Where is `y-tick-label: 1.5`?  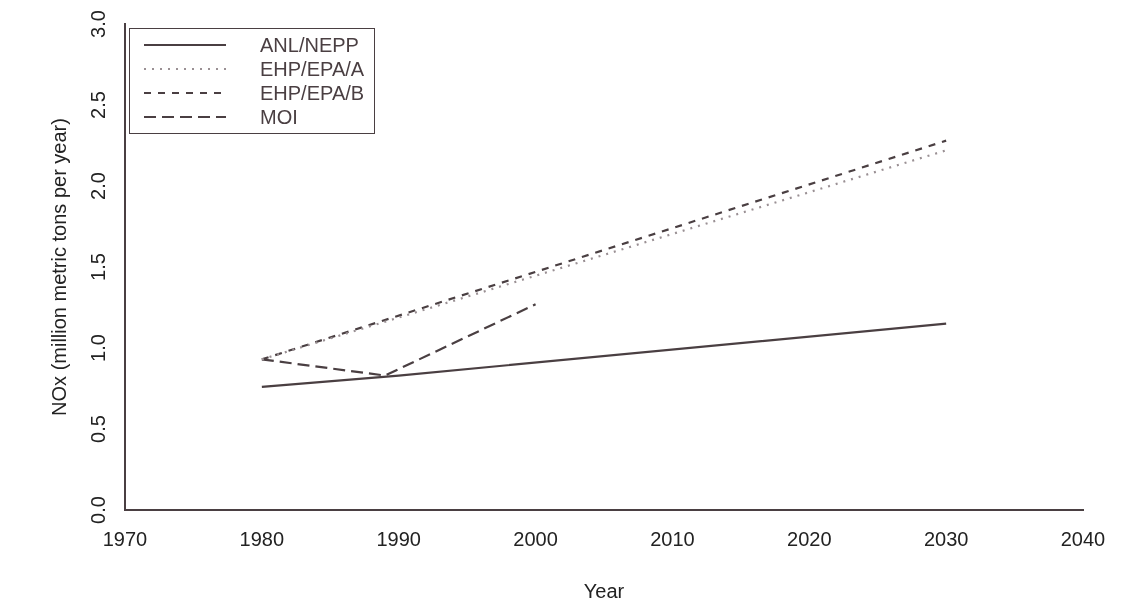
y-tick-label: 1.5 is located at coordinates (97, 267).